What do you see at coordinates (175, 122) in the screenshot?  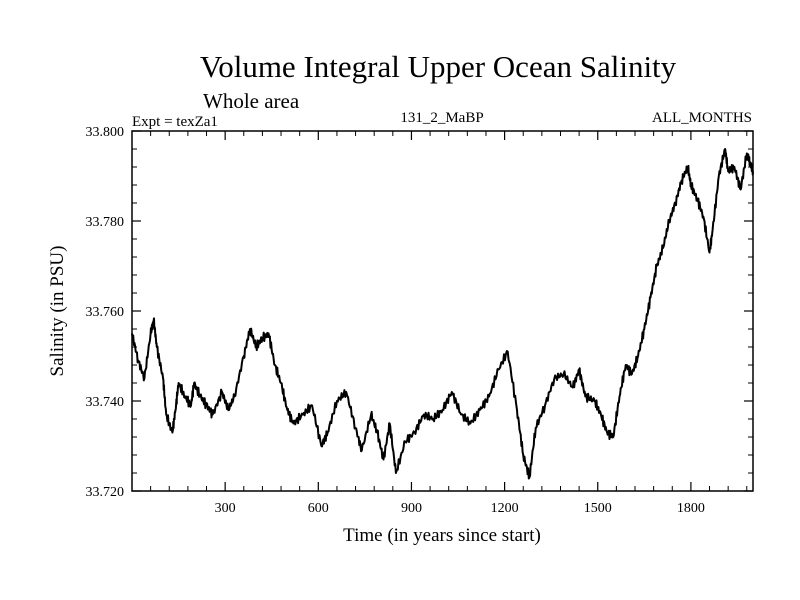 I see `experiment-label: Expt = texZa1` at bounding box center [175, 122].